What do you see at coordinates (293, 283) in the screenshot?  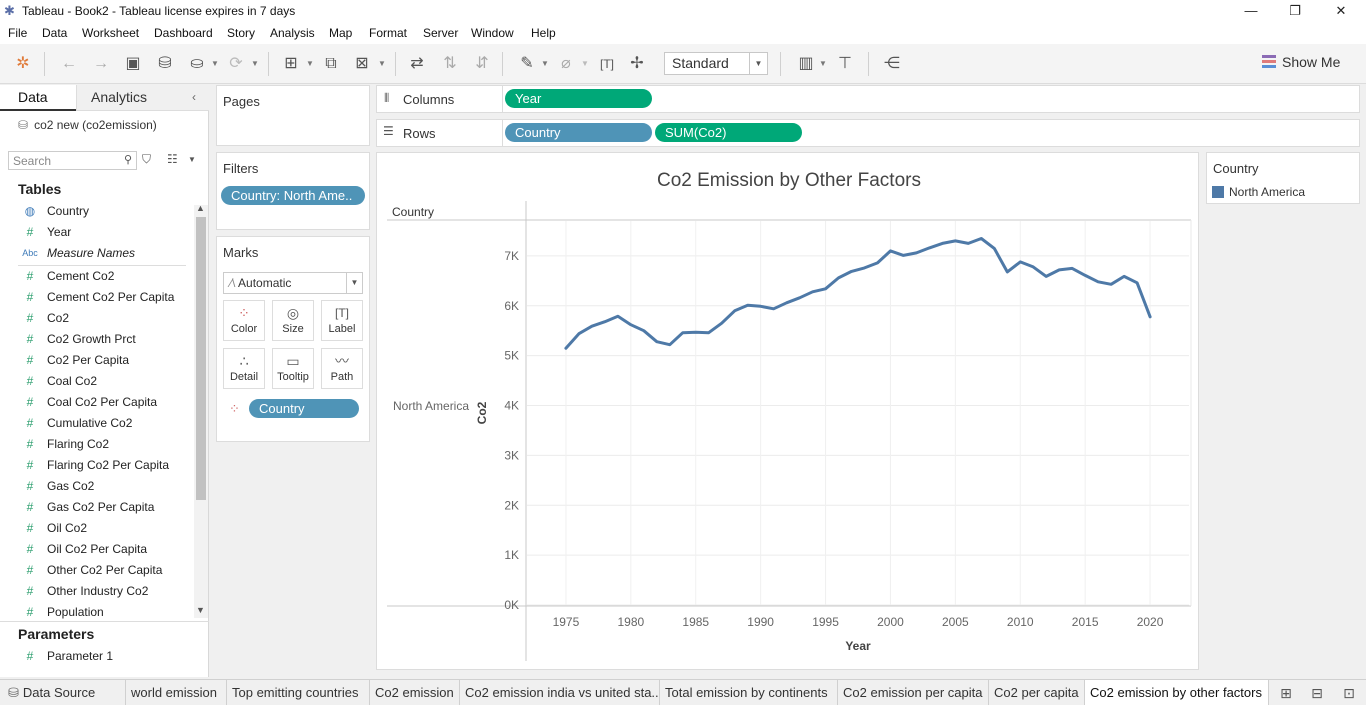 I see `mark-type-dropdown: ⁄\ Automatic ▼` at bounding box center [293, 283].